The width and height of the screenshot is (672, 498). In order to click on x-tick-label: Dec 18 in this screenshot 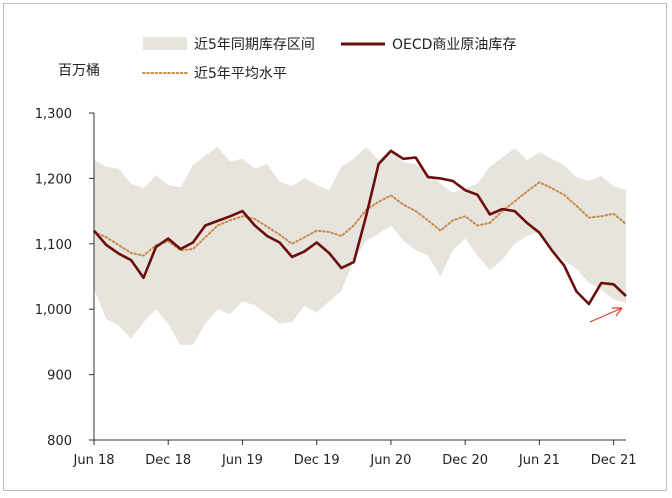, I will do `click(168, 460)`.